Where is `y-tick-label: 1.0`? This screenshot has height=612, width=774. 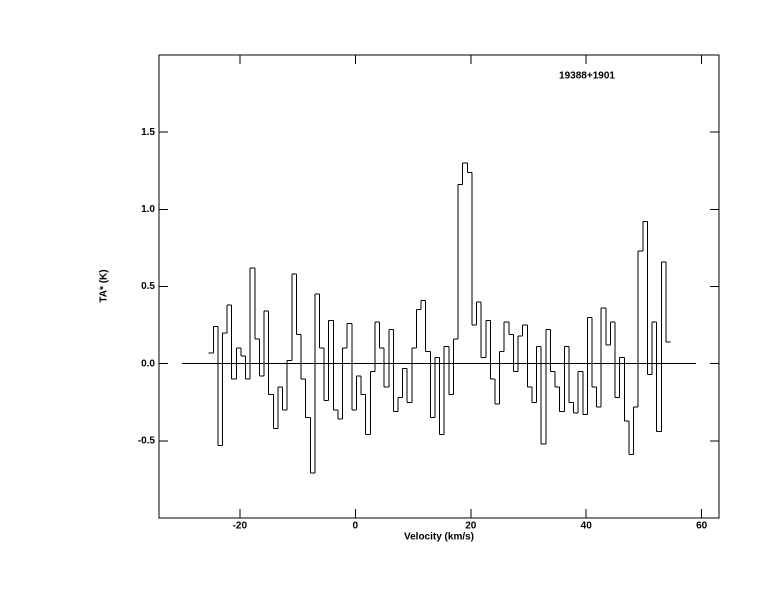 y-tick-label: 1.0 is located at coordinates (148, 209).